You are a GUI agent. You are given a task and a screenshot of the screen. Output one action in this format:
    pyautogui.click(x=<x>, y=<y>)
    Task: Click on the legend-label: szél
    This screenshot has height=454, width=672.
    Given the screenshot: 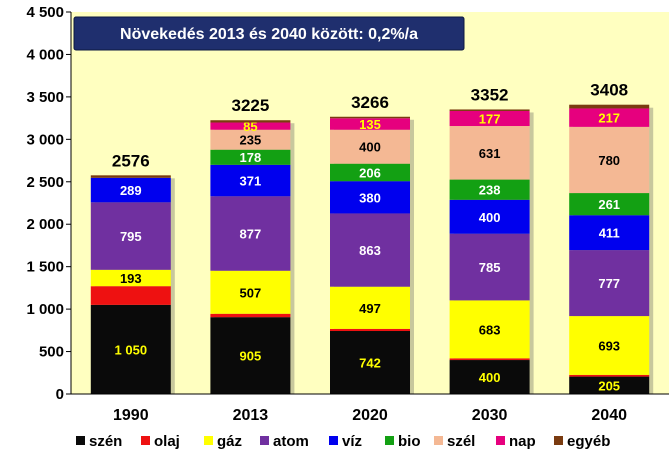 What is the action you would take?
    pyautogui.click(x=461, y=441)
    